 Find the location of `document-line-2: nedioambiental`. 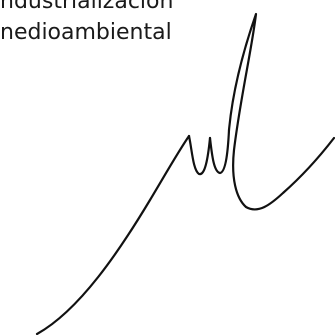

document-line-2: nedioambiental is located at coordinates (86, 32).